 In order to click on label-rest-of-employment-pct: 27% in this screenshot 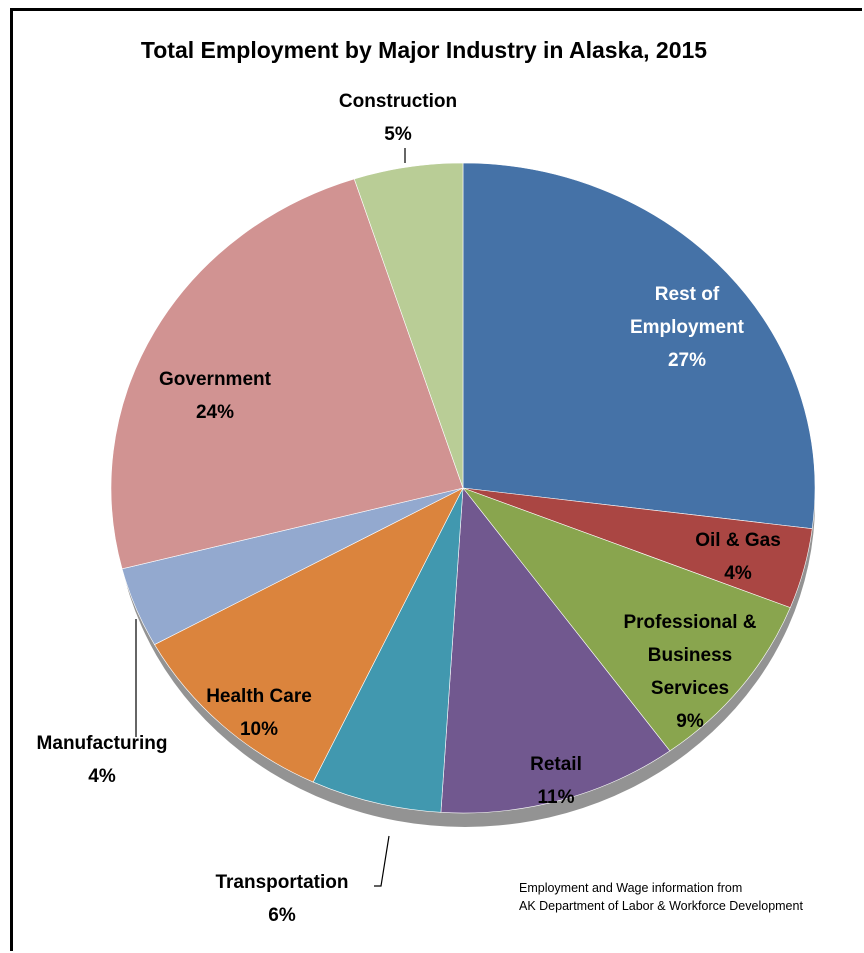, I will do `click(687, 360)`.